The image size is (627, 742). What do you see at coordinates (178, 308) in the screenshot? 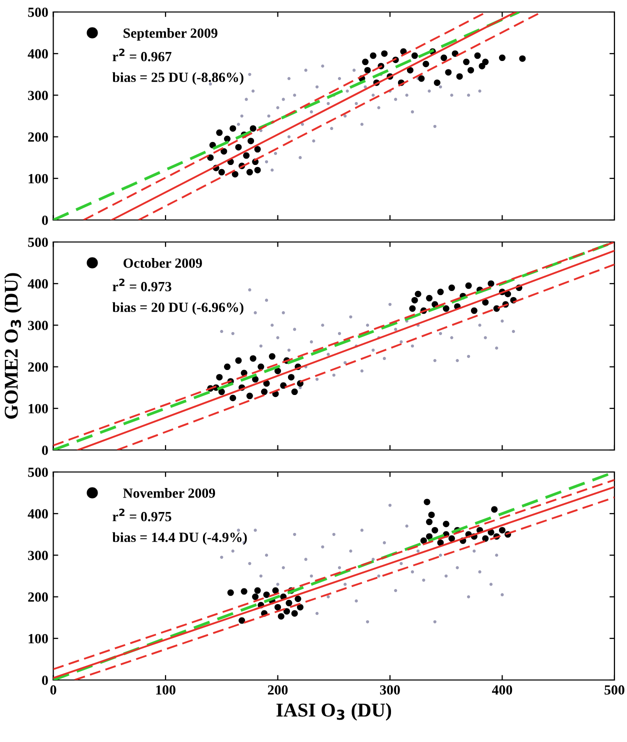
I see `annotation: bias = 20 DU (-6.96%)` at bounding box center [178, 308].